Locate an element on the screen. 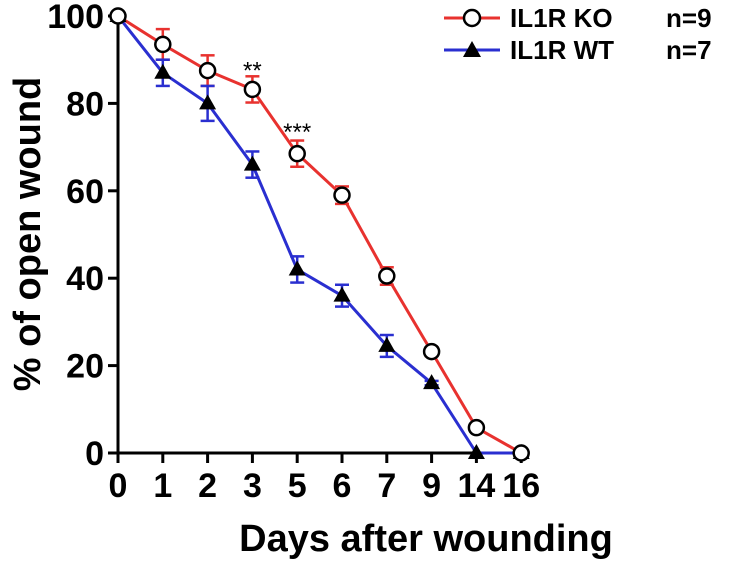 The width and height of the screenshot is (747, 561). x-axis-title: Days after wounding is located at coordinates (426, 539).